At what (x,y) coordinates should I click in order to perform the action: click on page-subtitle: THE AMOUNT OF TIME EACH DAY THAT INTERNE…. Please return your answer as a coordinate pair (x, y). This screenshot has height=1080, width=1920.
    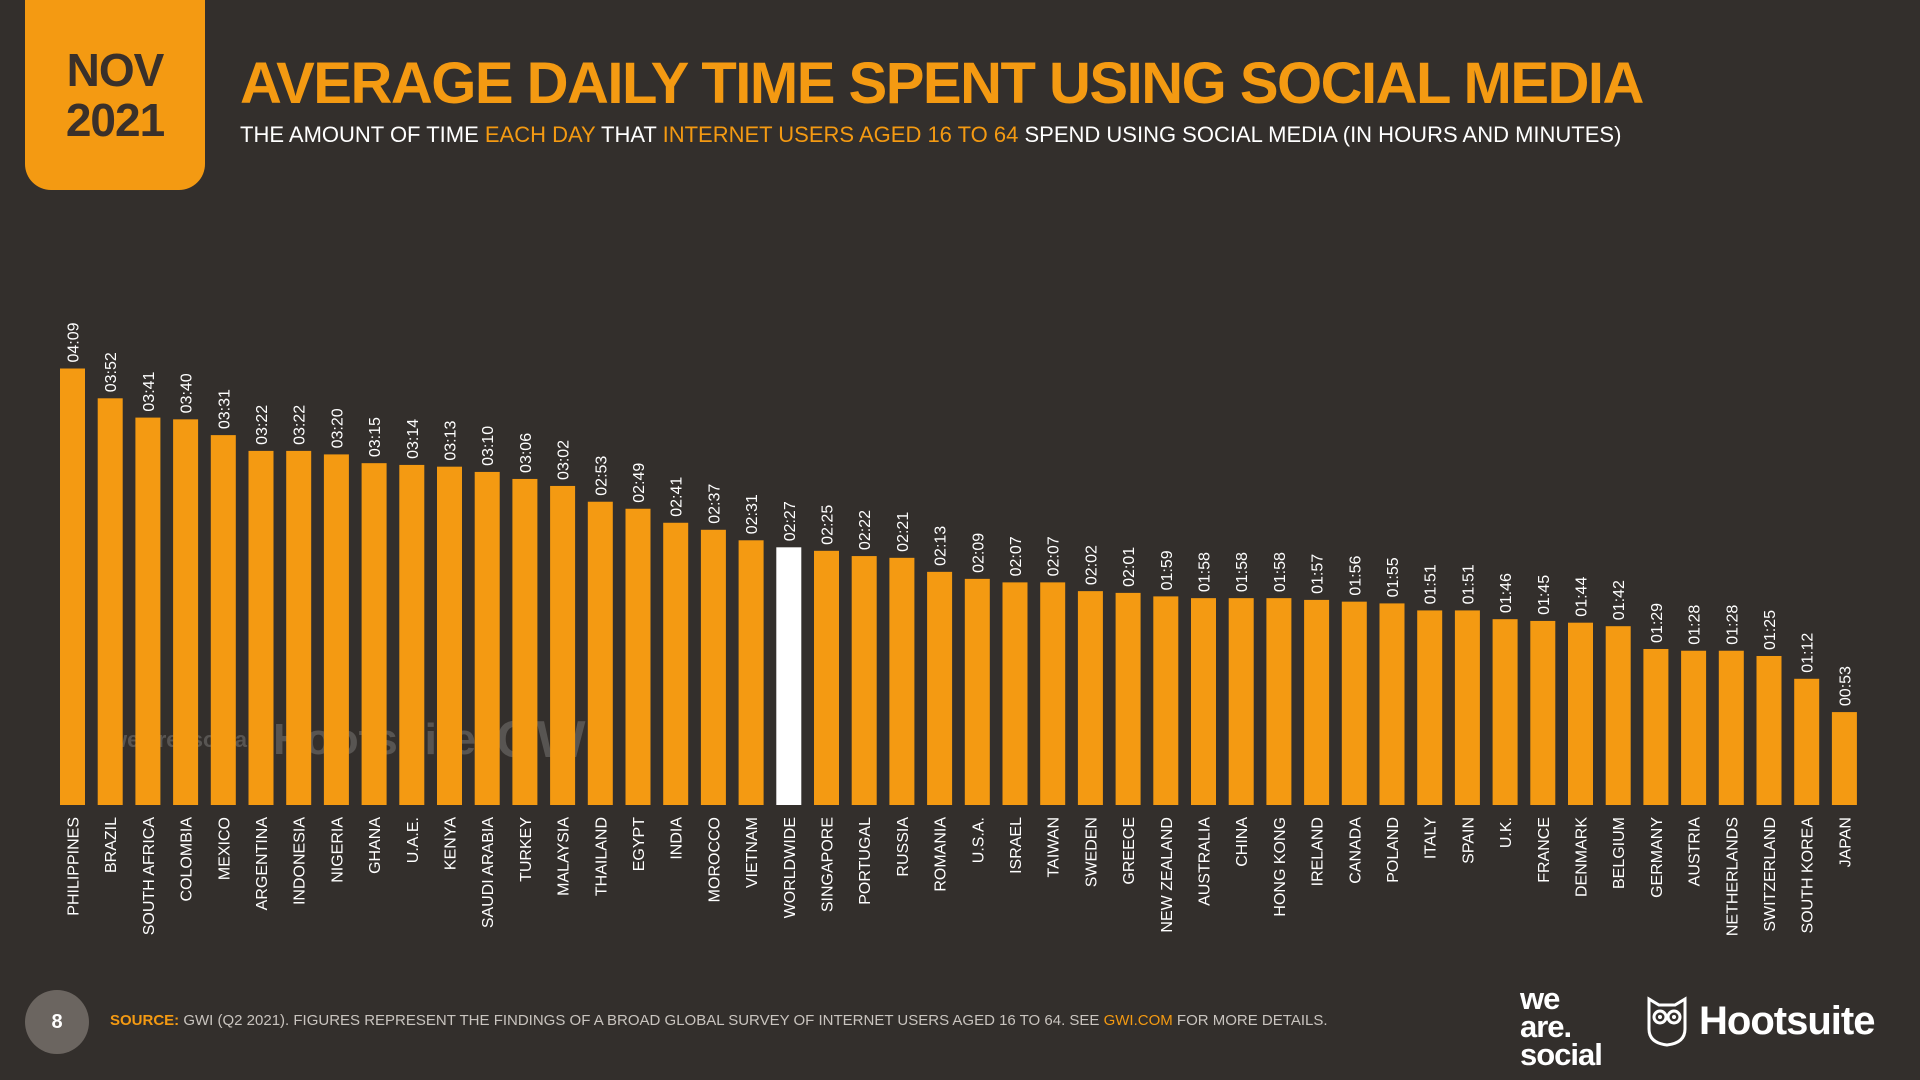
    Looking at the image, I should click on (930, 135).